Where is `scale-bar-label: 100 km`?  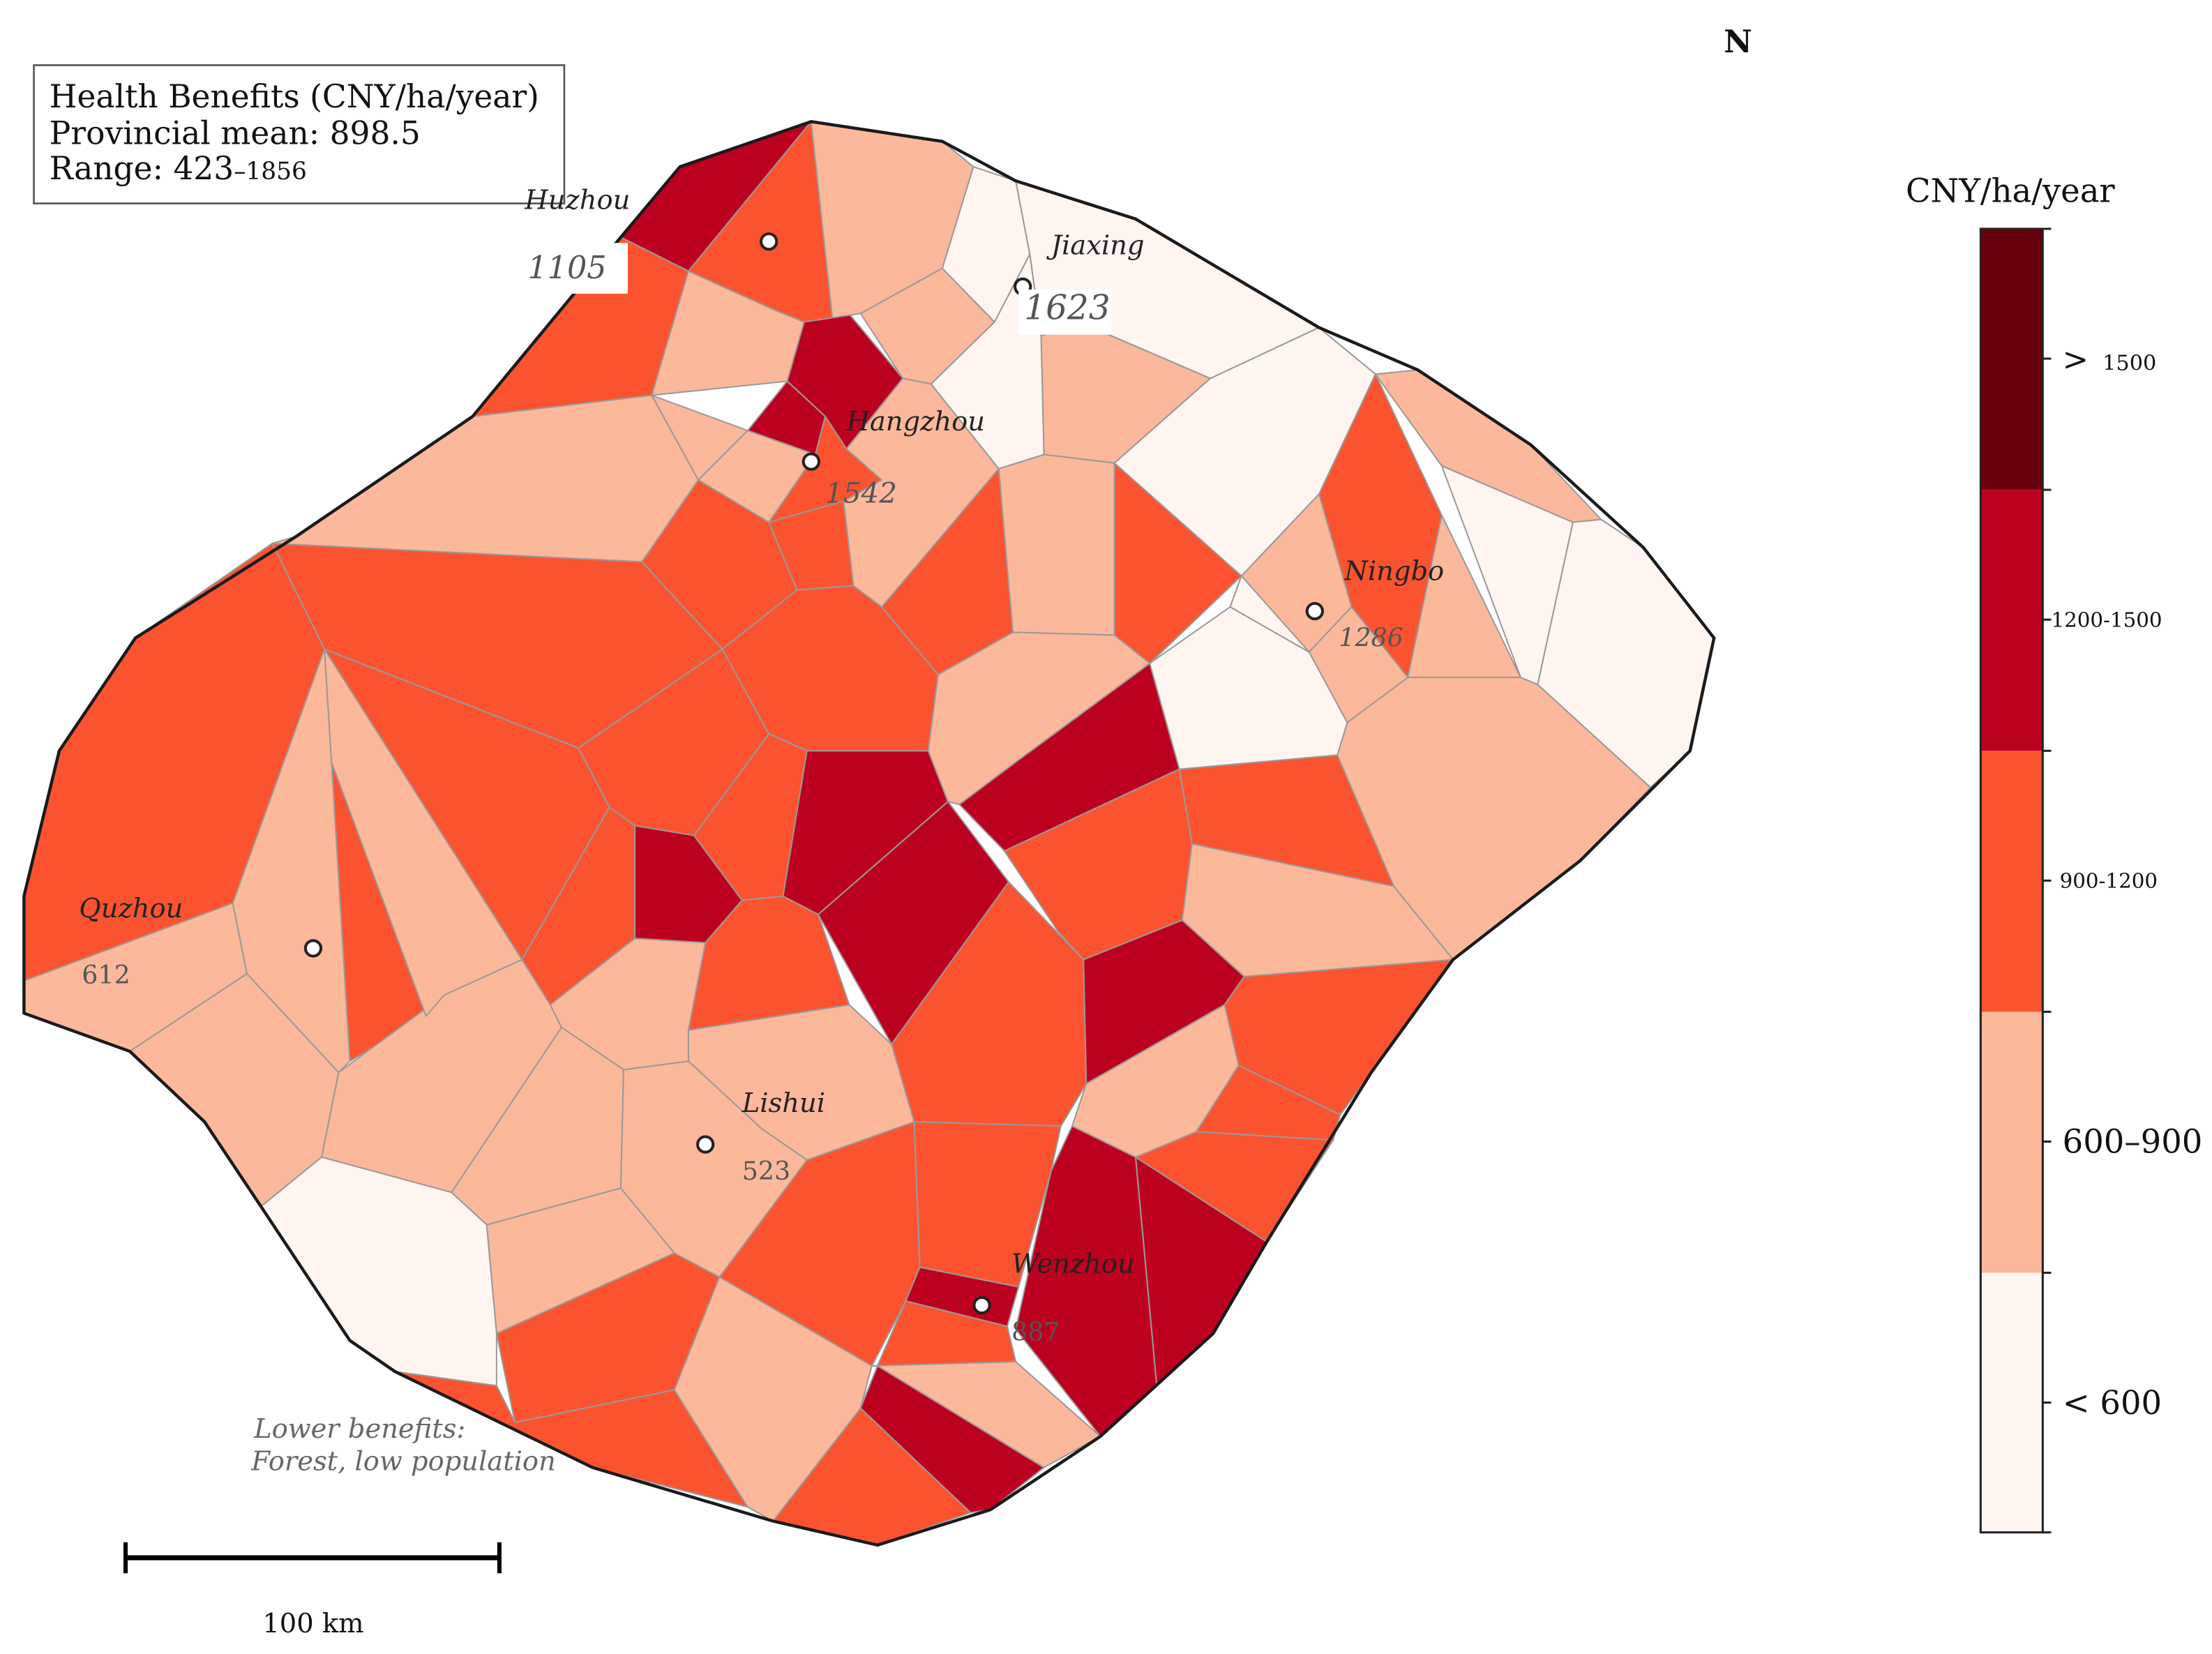 scale-bar-label: 100 km is located at coordinates (312, 1623).